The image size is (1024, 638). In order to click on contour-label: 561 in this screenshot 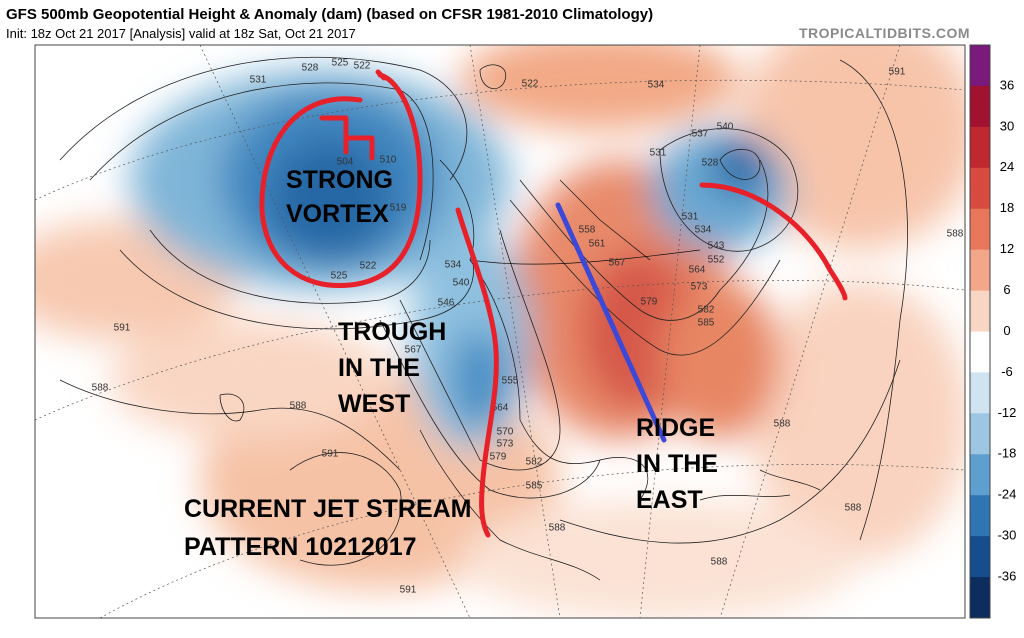, I will do `click(597, 244)`.